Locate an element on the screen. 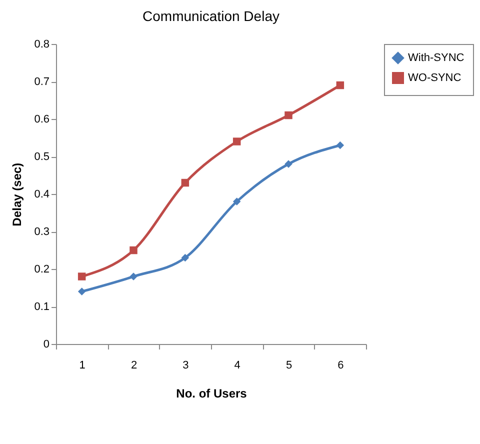  x-tick-label: 4 is located at coordinates (237, 366).